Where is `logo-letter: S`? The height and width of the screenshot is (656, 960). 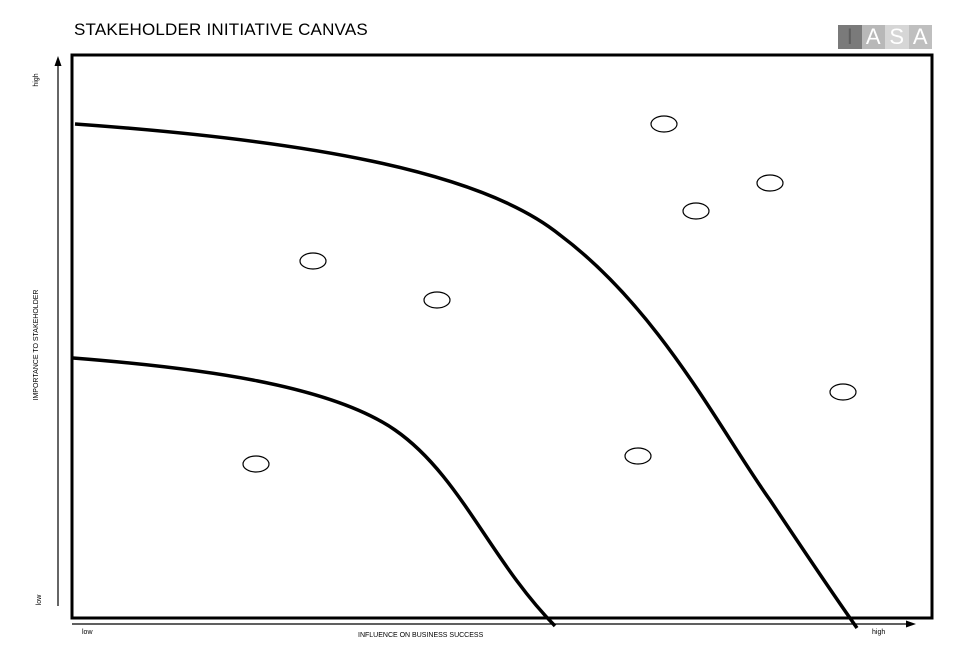
logo-letter: S is located at coordinates (897, 37).